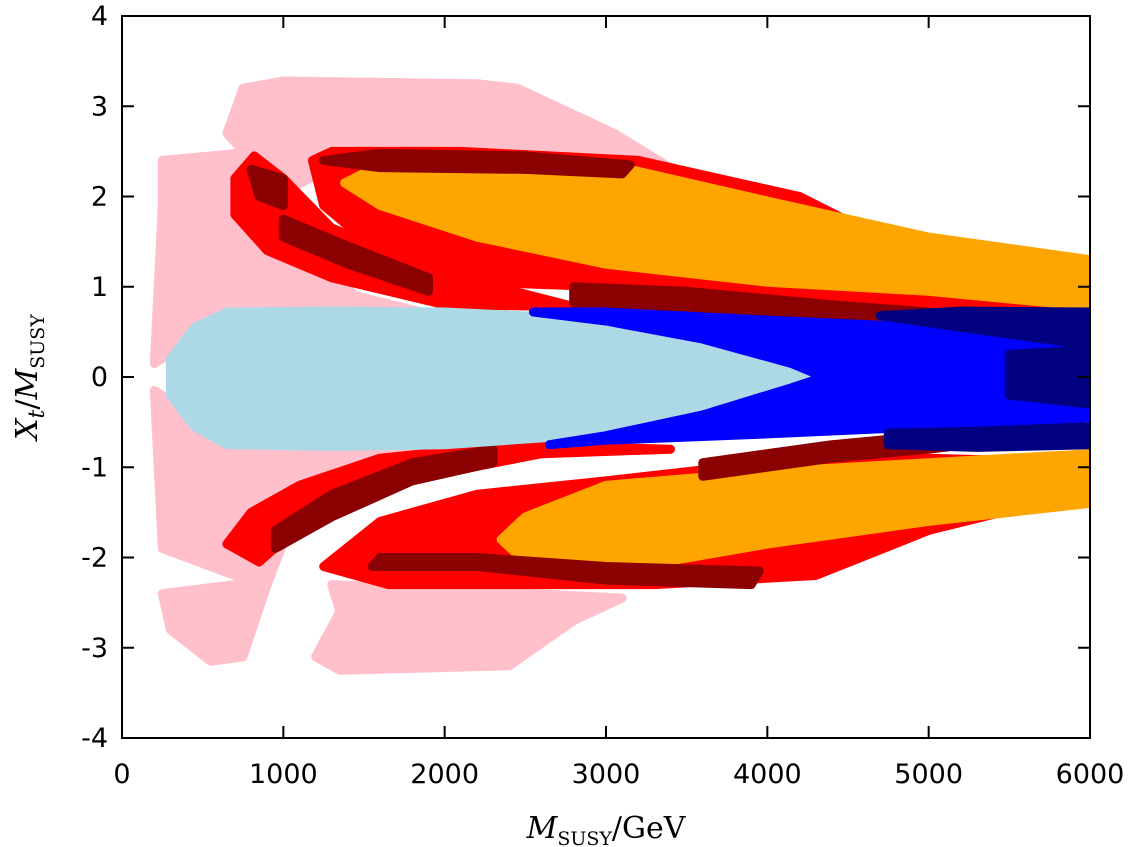 Image resolution: width=1135 pixels, height=847 pixels. Describe the element at coordinates (94, 648) in the screenshot. I see `y-tick-label: -3` at that location.